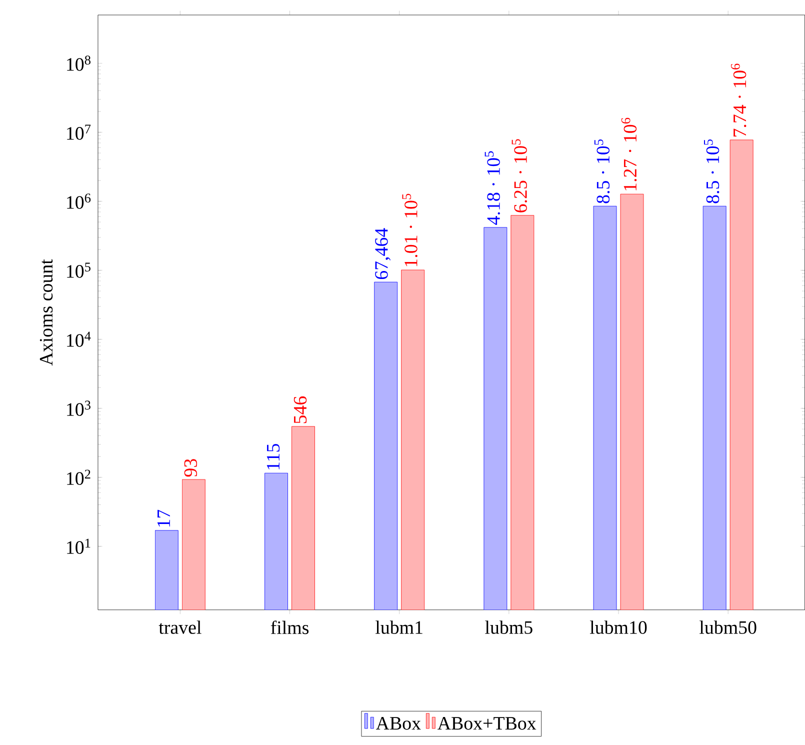 This screenshot has height=745, width=805. Describe the element at coordinates (629, 154) in the screenshot. I see `data-label: 1.27 · 10$^{6}$` at that location.